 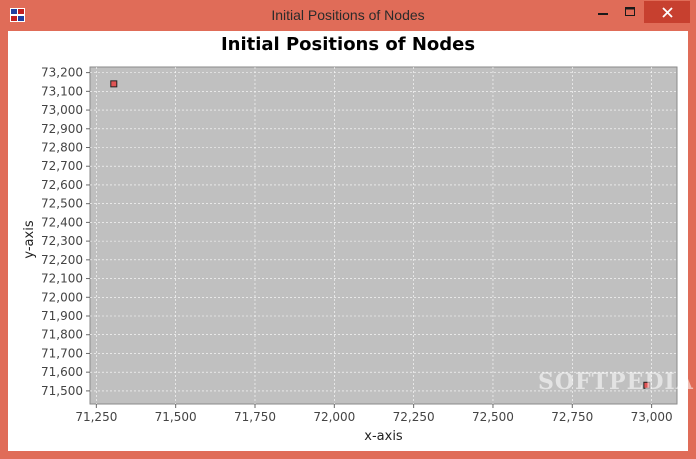 What do you see at coordinates (348, 44) in the screenshot?
I see `chart-title: Initial Positions of Nodes` at bounding box center [348, 44].